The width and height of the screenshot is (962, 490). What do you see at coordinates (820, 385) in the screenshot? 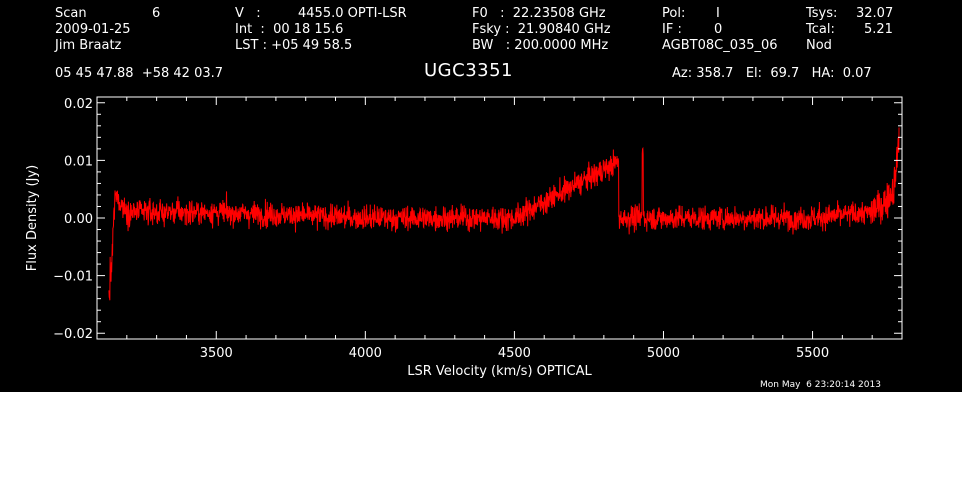
I see `plot-timestamp: Mon May 6 23:20:14 2013` at bounding box center [820, 385].